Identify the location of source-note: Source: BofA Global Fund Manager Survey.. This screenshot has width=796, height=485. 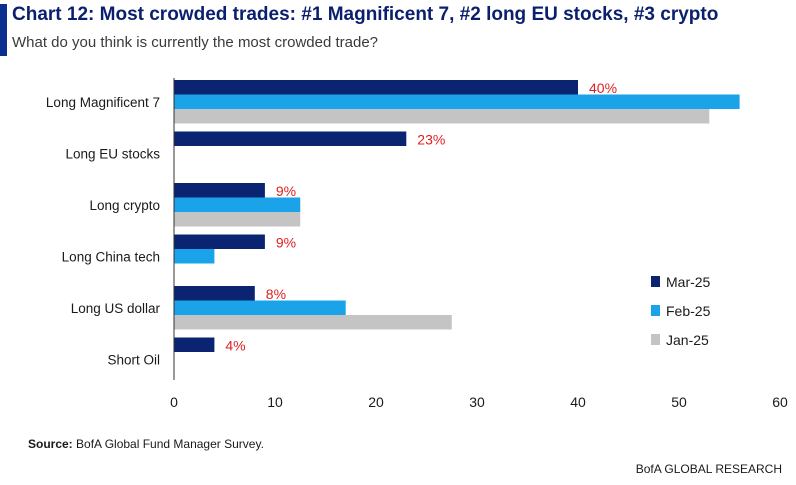
(146, 444).